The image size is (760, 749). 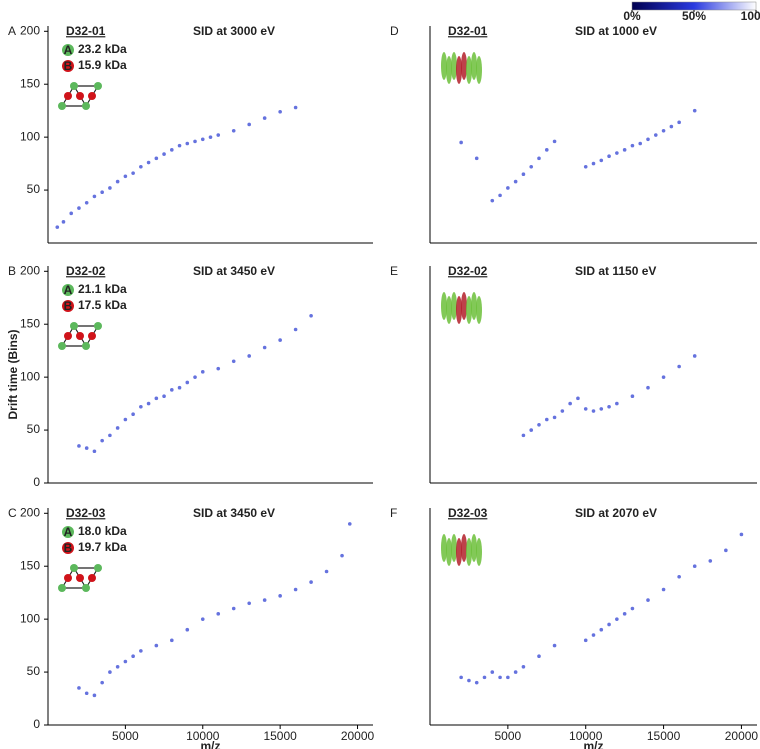 I want to click on panel-title: SID at 1000 eV, so click(x=616, y=31).